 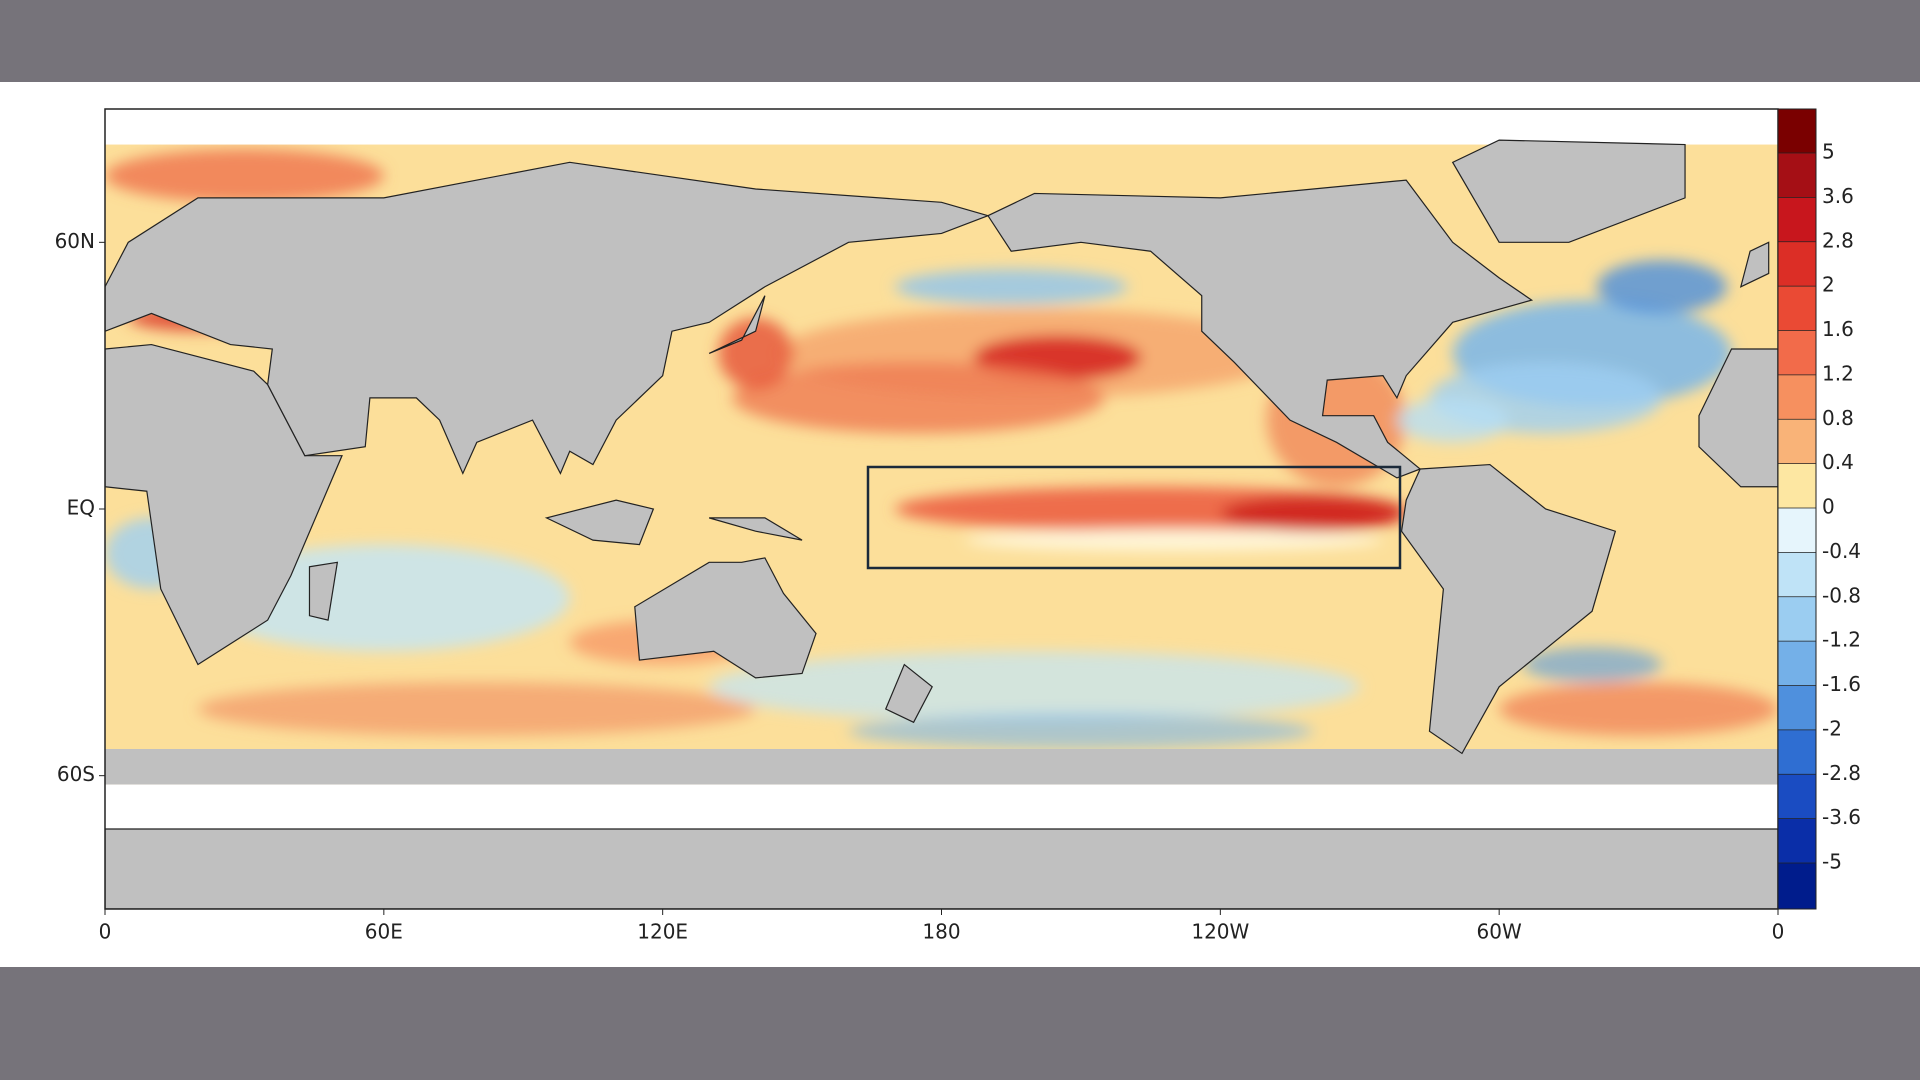 I want to click on y-tick-label: EQ, so click(x=81, y=508).